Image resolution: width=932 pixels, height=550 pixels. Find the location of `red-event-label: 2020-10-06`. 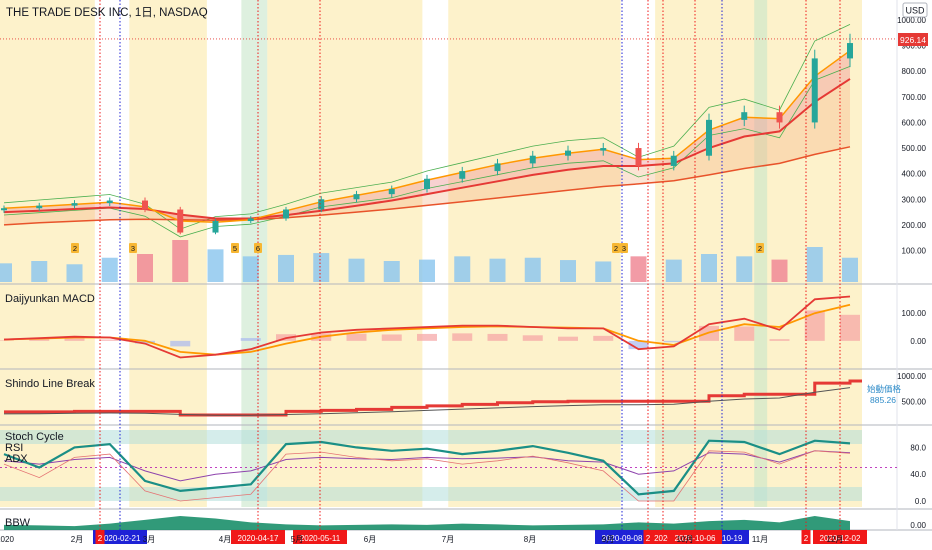

red-event-label: 2020-10-06 is located at coordinates (695, 538).